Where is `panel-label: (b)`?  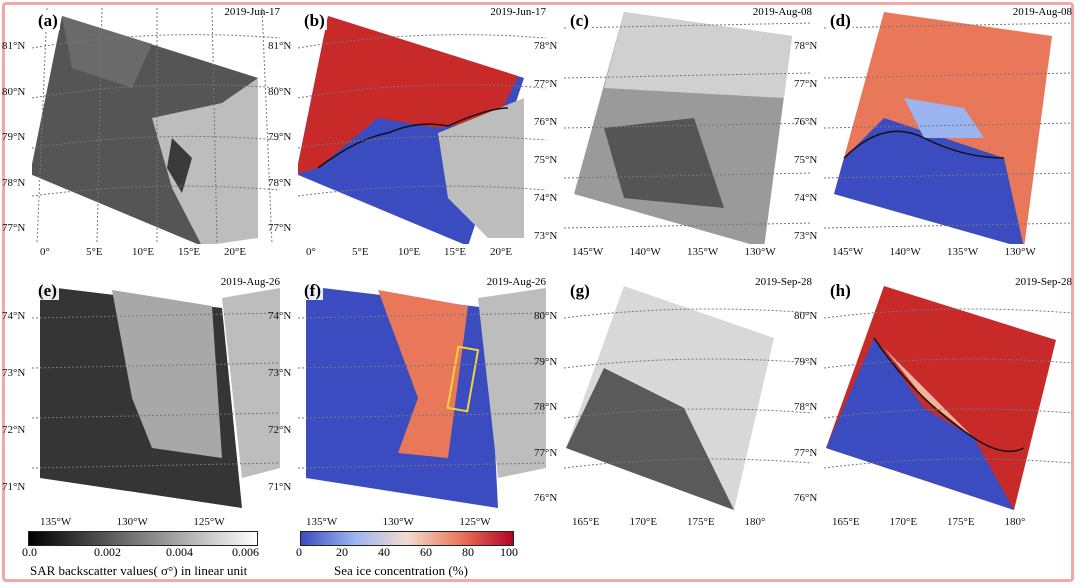 panel-label: (b) is located at coordinates (314, 20).